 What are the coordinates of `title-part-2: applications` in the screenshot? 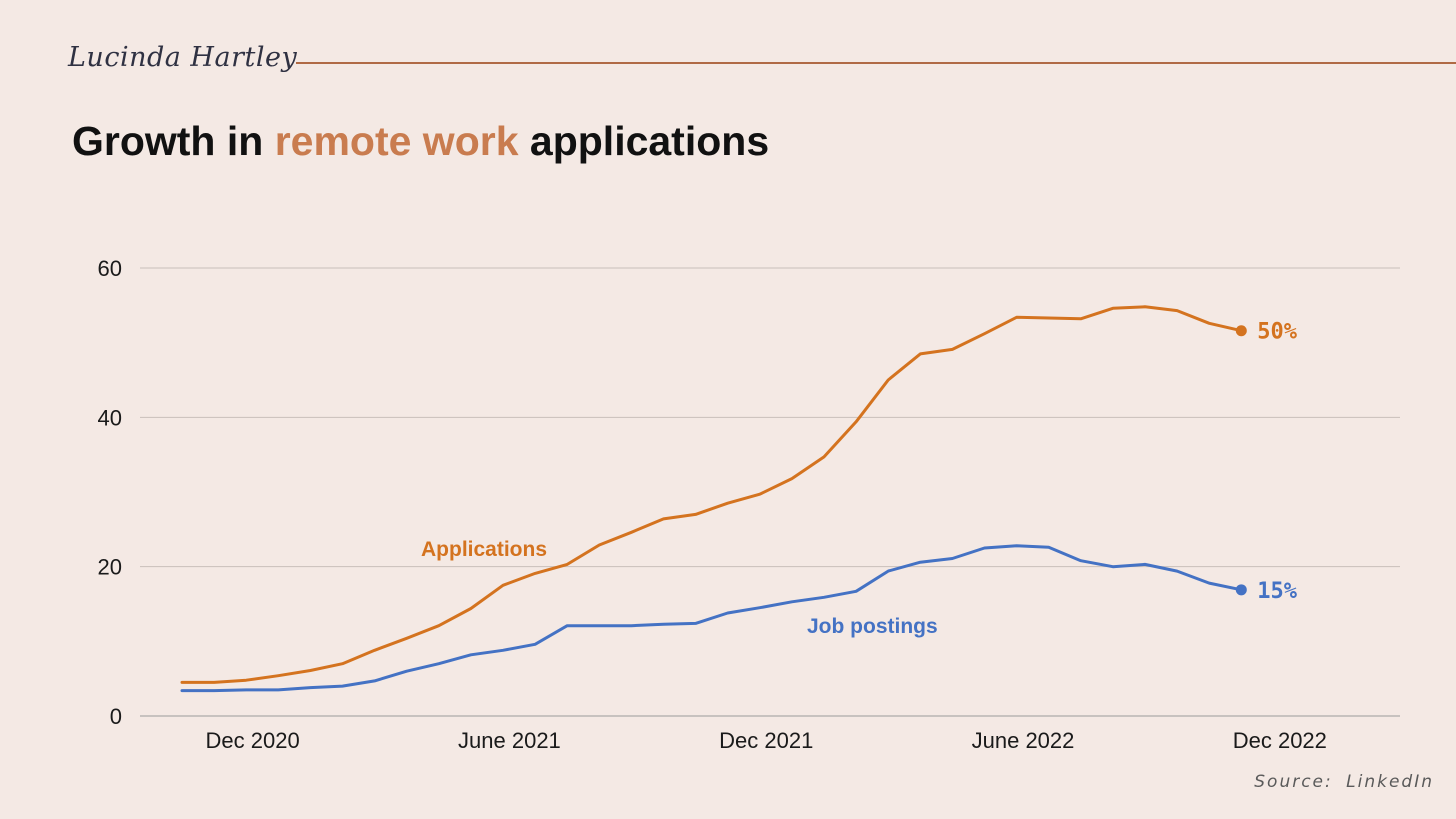 It's located at (644, 141).